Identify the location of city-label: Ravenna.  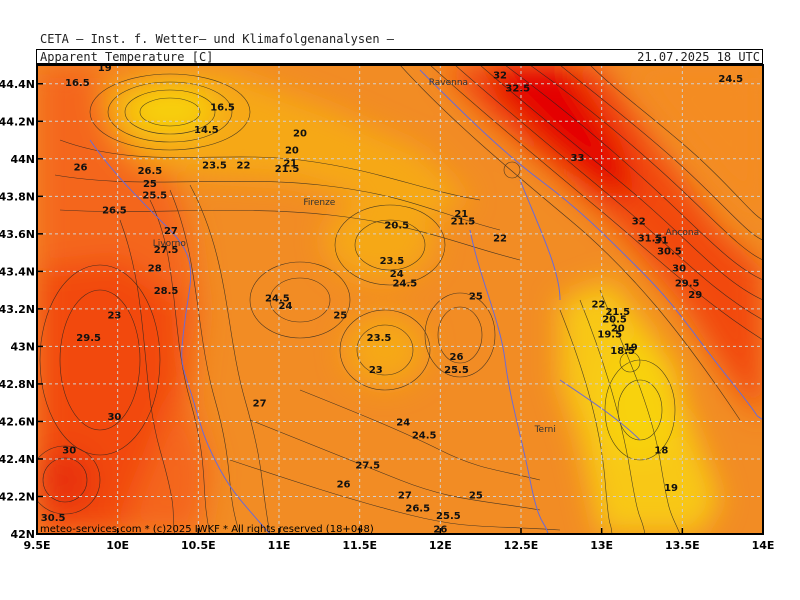
(448, 83).